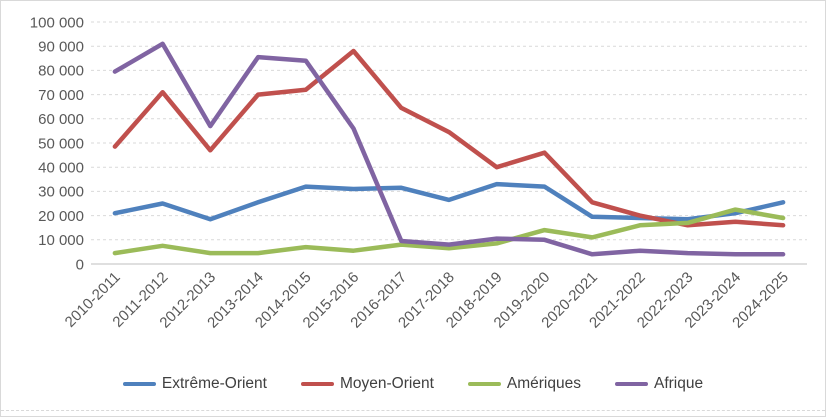 This screenshot has height=417, width=826. I want to click on worksheet-gridline, so click(413, 410).